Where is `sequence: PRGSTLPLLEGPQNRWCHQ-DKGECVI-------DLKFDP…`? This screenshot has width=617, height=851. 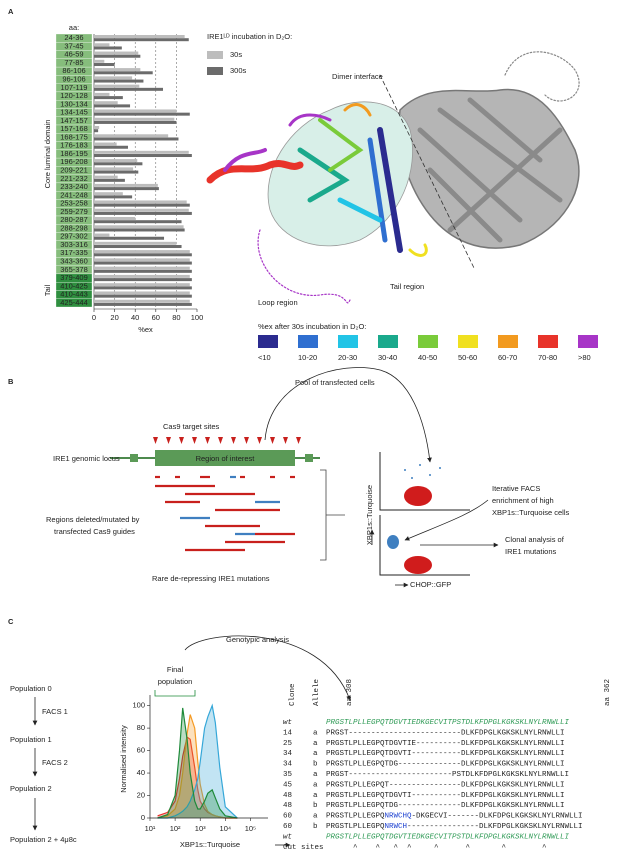
sequence: PRGSTLPLLEGPQNRWCHQ-DKGECVI-------DLKFDP… is located at coordinates (454, 817).